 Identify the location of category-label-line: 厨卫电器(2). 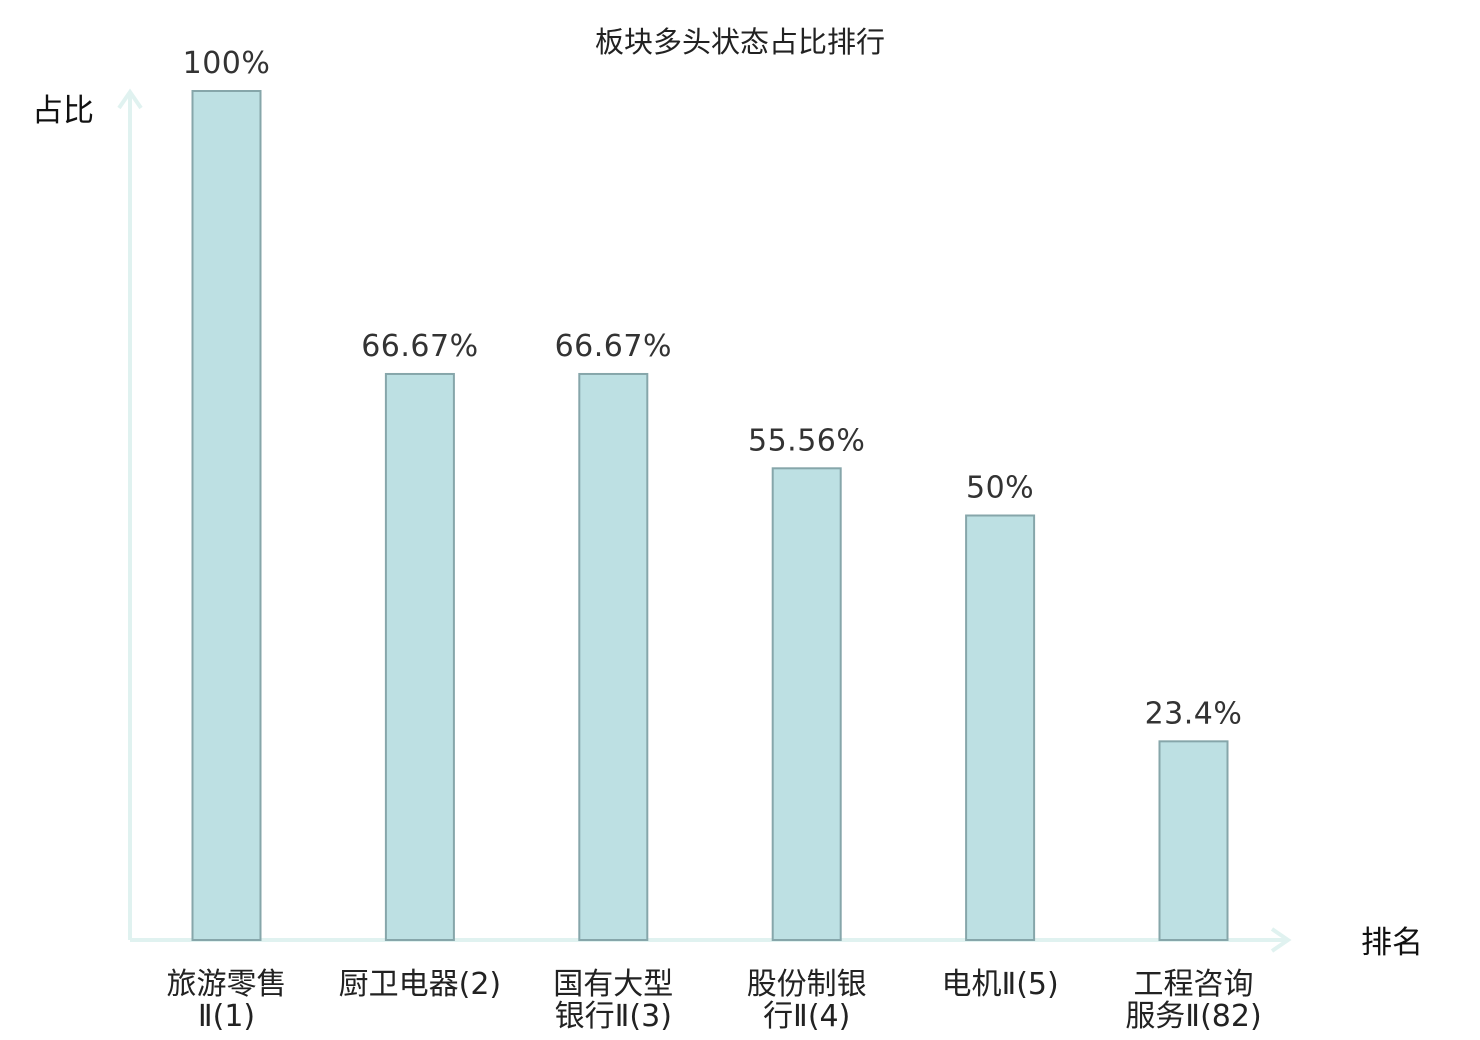
(420, 984).